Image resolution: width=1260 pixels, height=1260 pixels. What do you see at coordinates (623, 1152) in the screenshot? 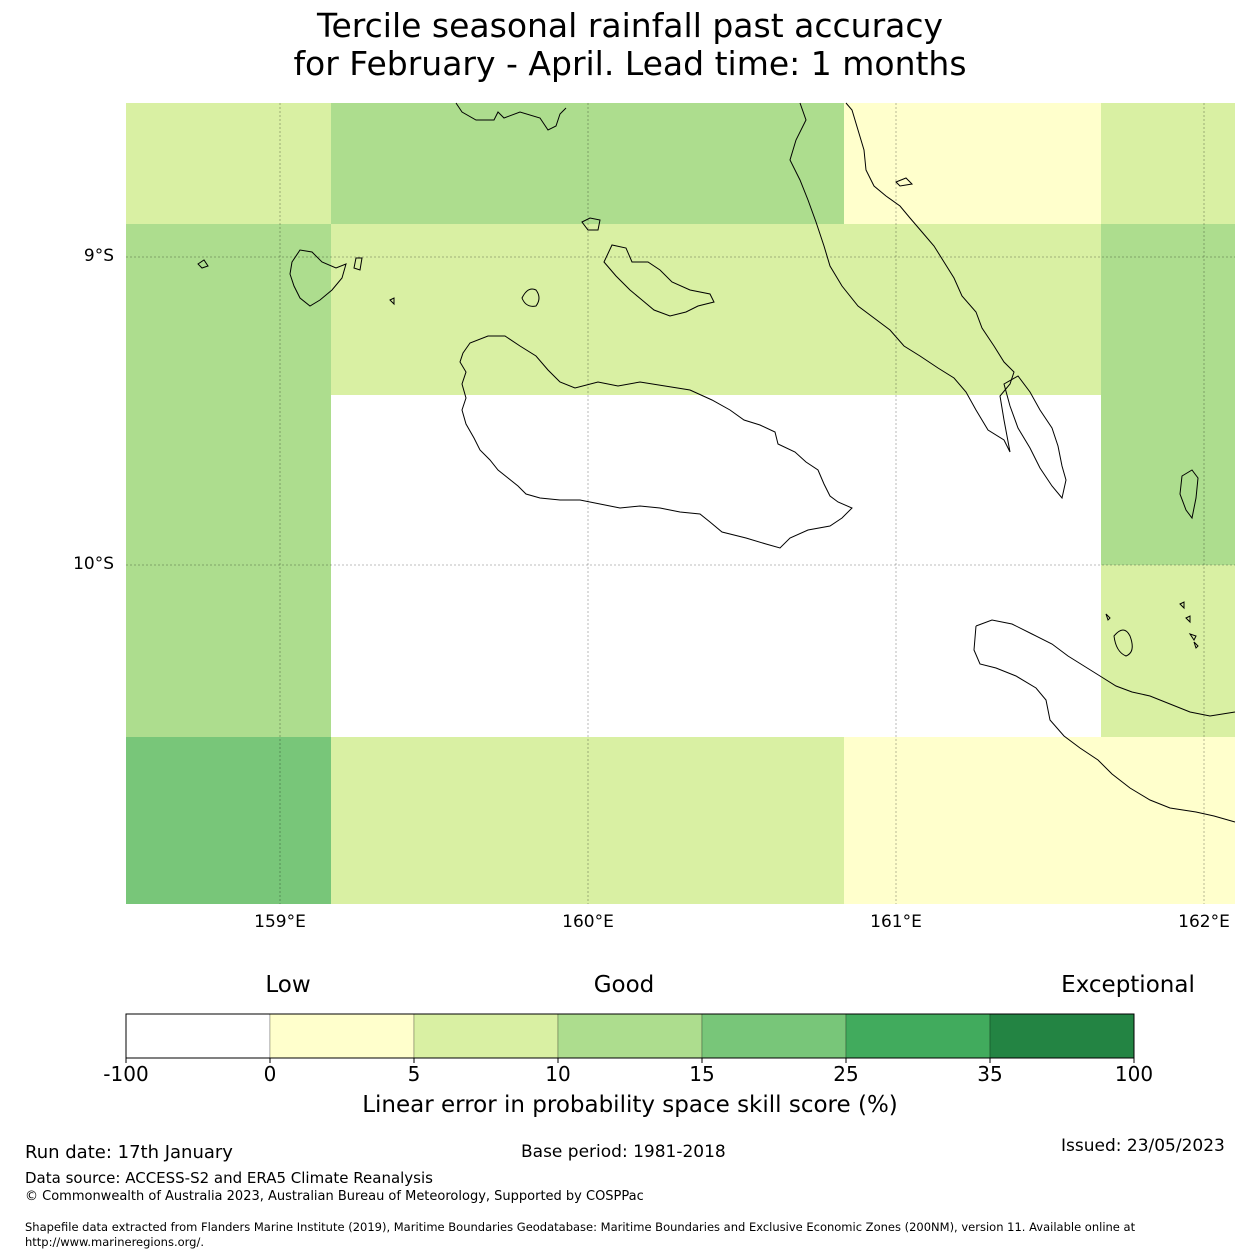
I see `base-period: Base period: 1981-2018` at bounding box center [623, 1152].